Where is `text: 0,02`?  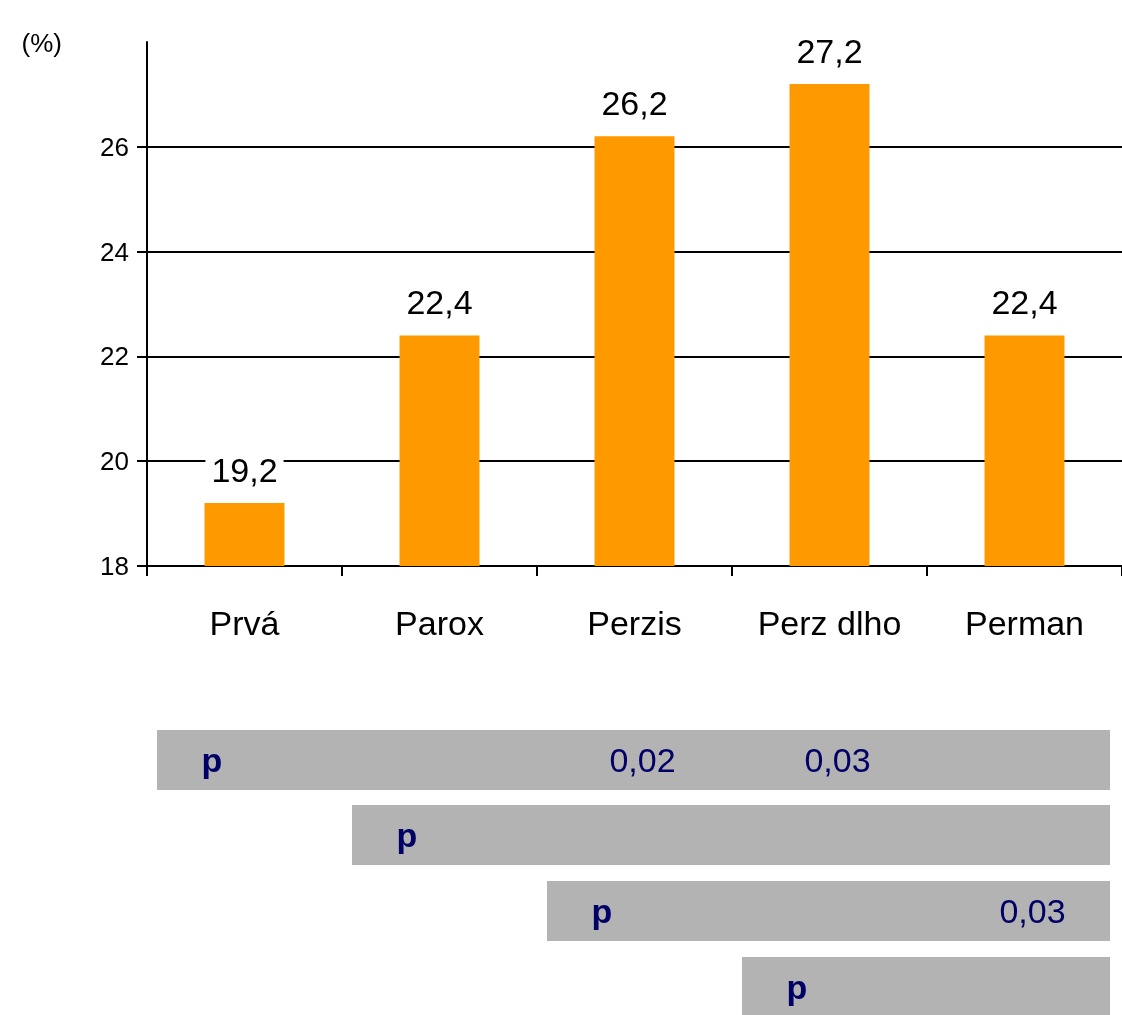
text: 0,02 is located at coordinates (642, 760).